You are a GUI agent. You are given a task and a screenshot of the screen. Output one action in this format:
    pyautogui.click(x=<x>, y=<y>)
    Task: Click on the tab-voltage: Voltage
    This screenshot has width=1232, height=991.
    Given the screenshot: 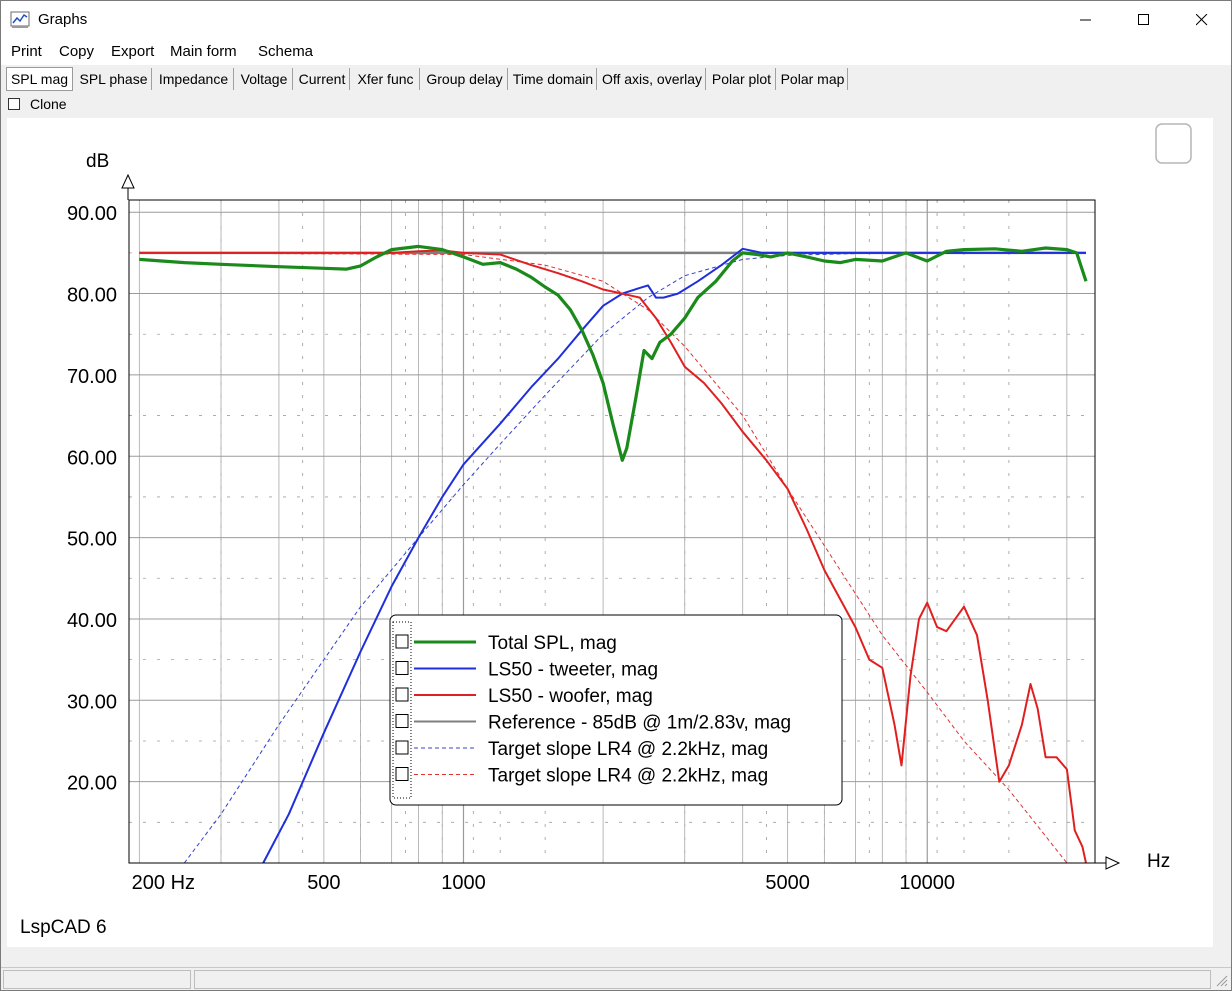 What is the action you would take?
    pyautogui.click(x=264, y=79)
    